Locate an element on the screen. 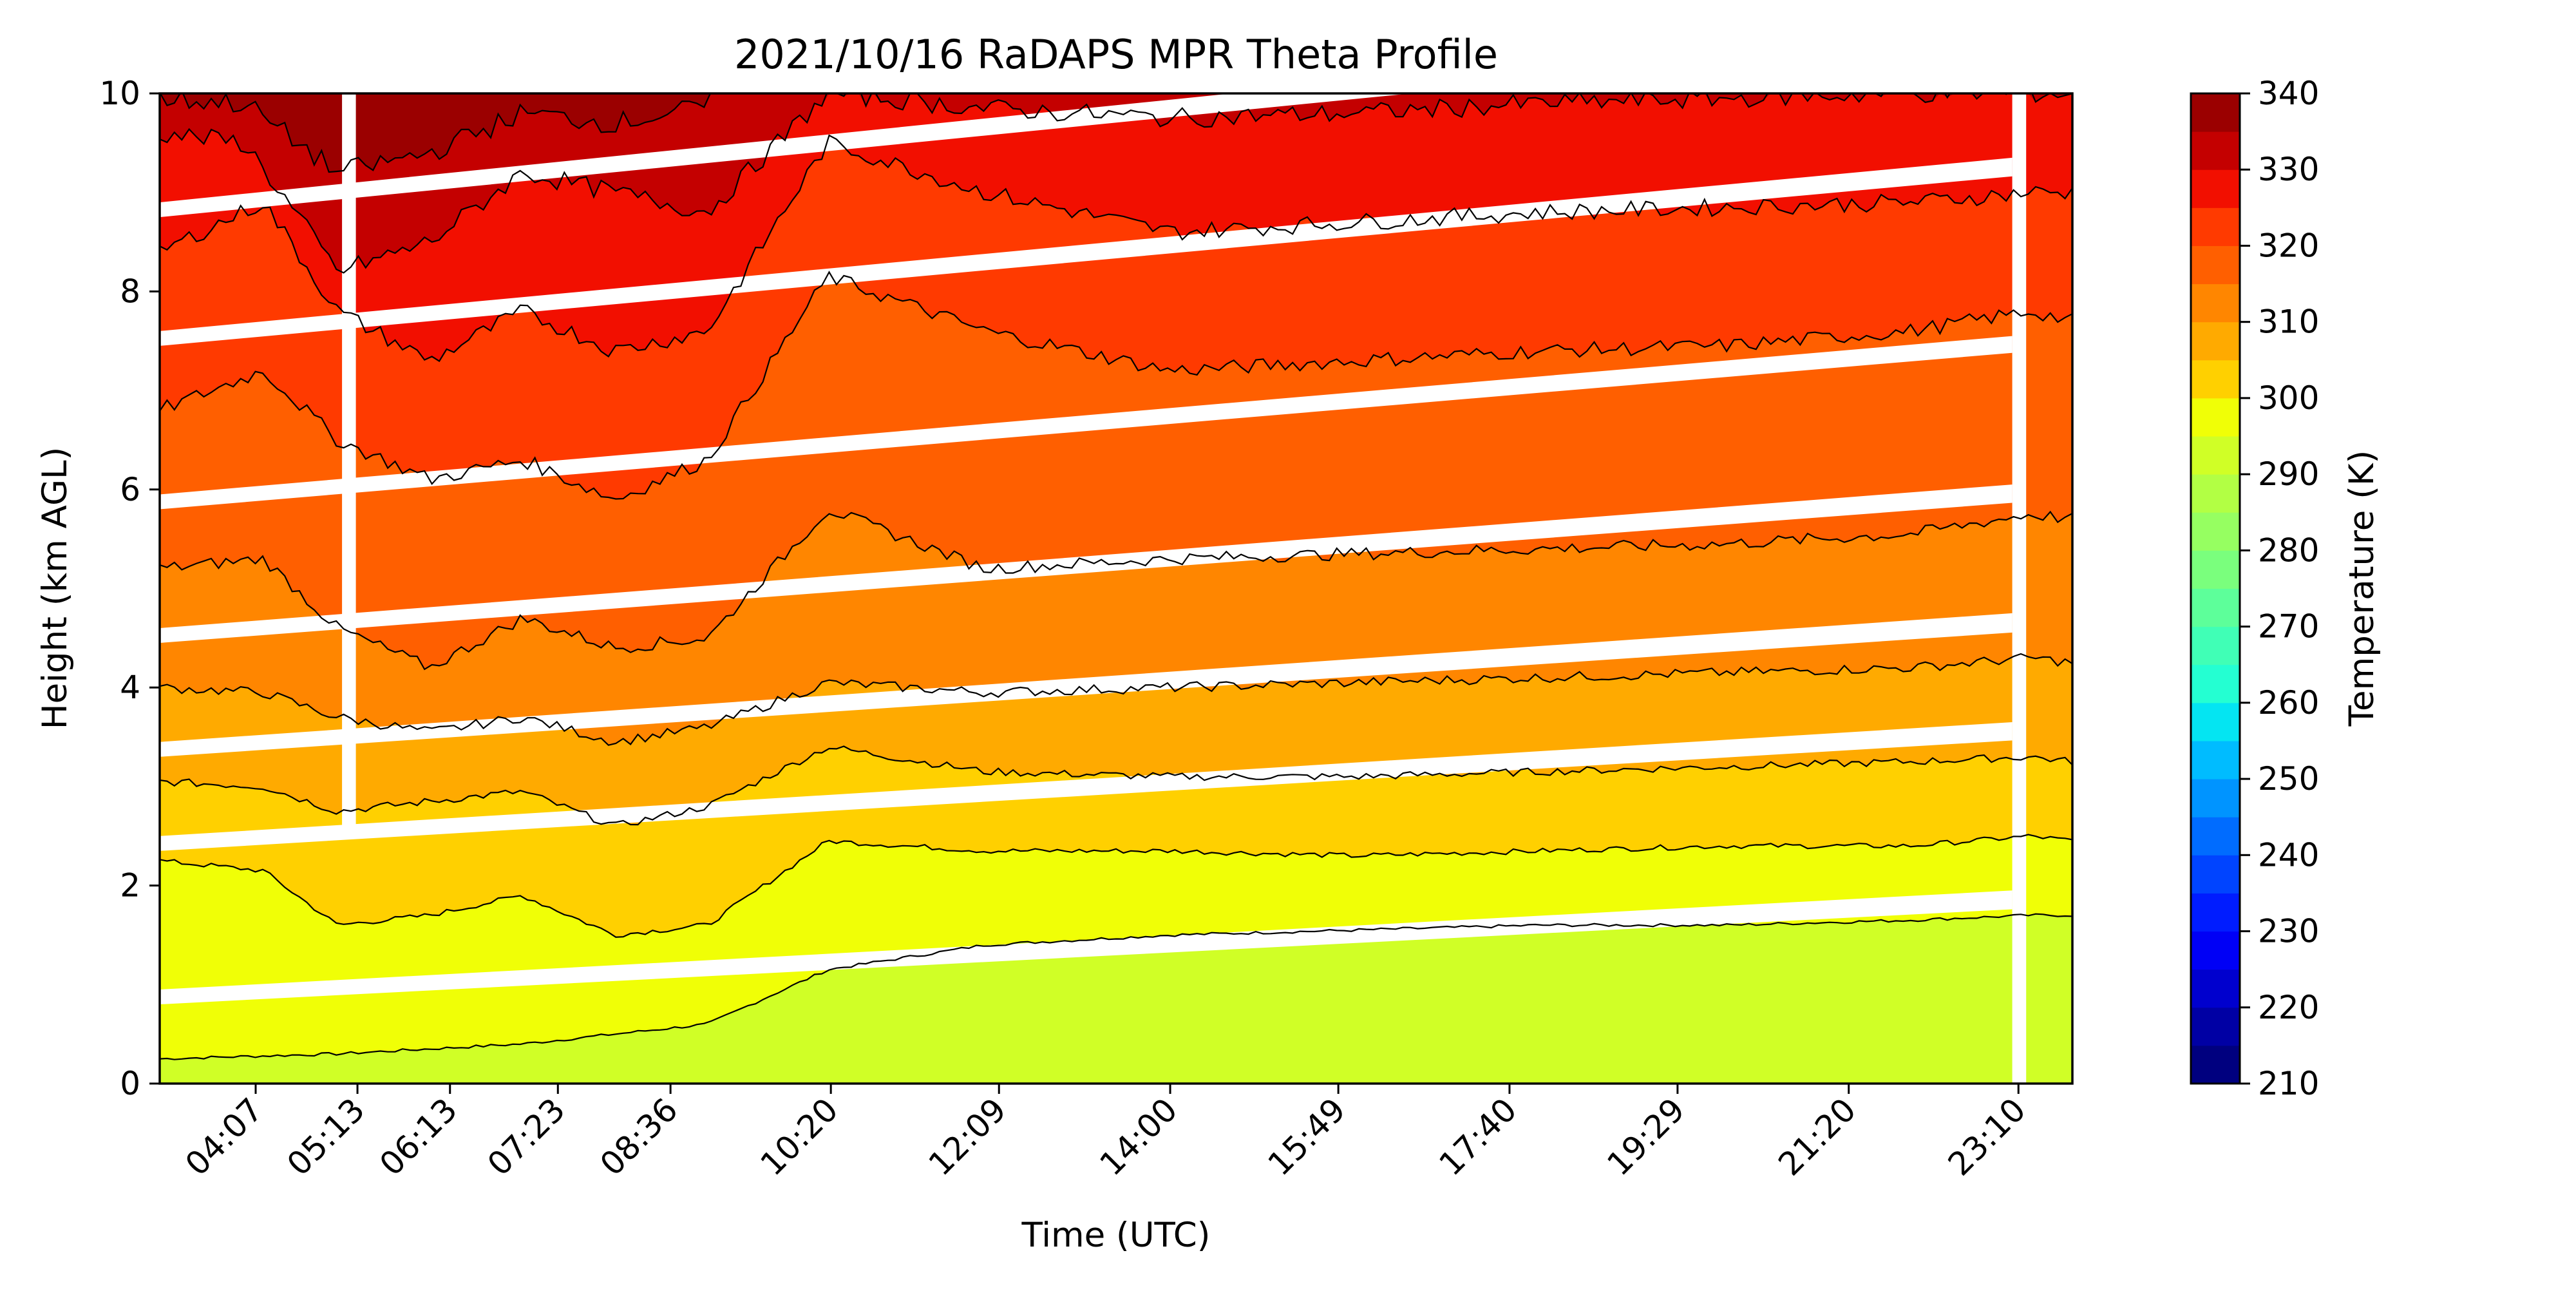 This screenshot has width=2576, height=1291. y-axis-label: Height (km AGL) is located at coordinates (55, 588).